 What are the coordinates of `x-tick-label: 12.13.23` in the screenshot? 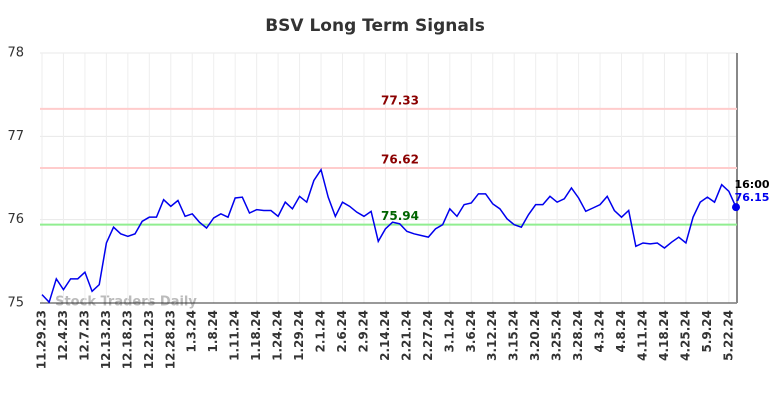 It's located at (106, 339).